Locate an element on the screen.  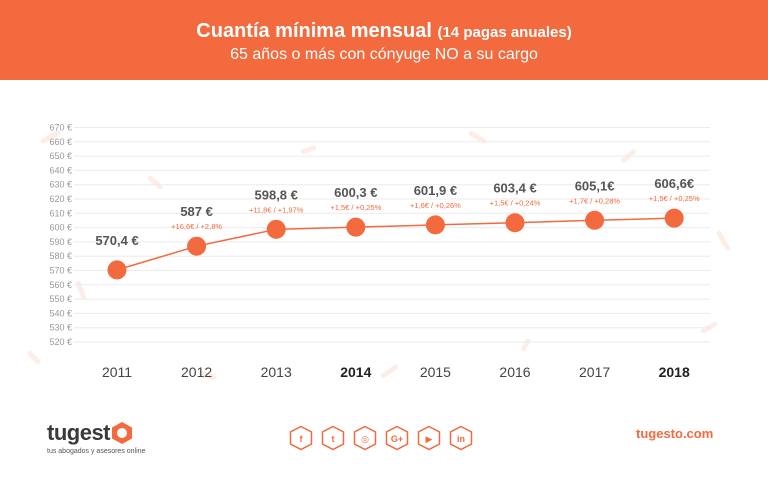
google-plus-icon: G+ is located at coordinates (397, 438).